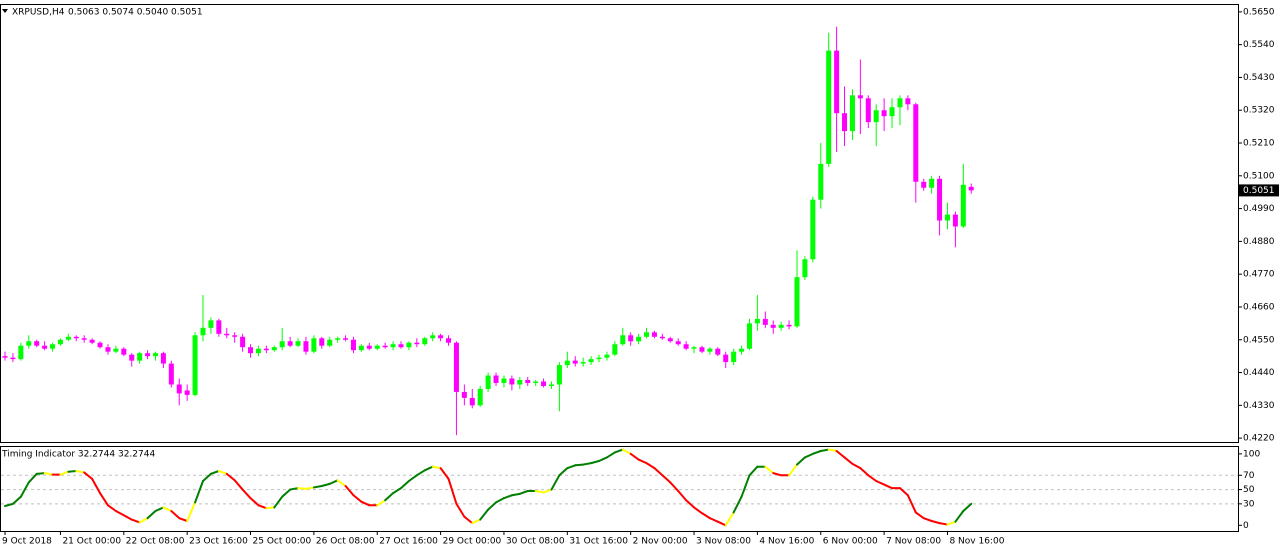 The height and width of the screenshot is (552, 1280). What do you see at coordinates (5, 11) in the screenshot?
I see `collapse-icon` at bounding box center [5, 11].